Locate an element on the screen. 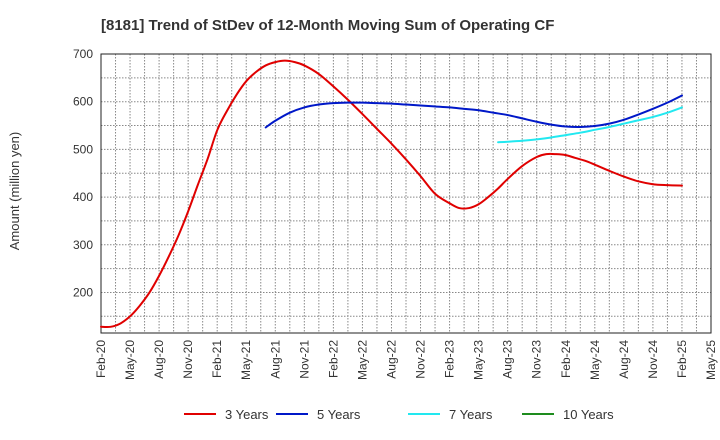  x-tick-label: Nov-20 is located at coordinates (188, 359).